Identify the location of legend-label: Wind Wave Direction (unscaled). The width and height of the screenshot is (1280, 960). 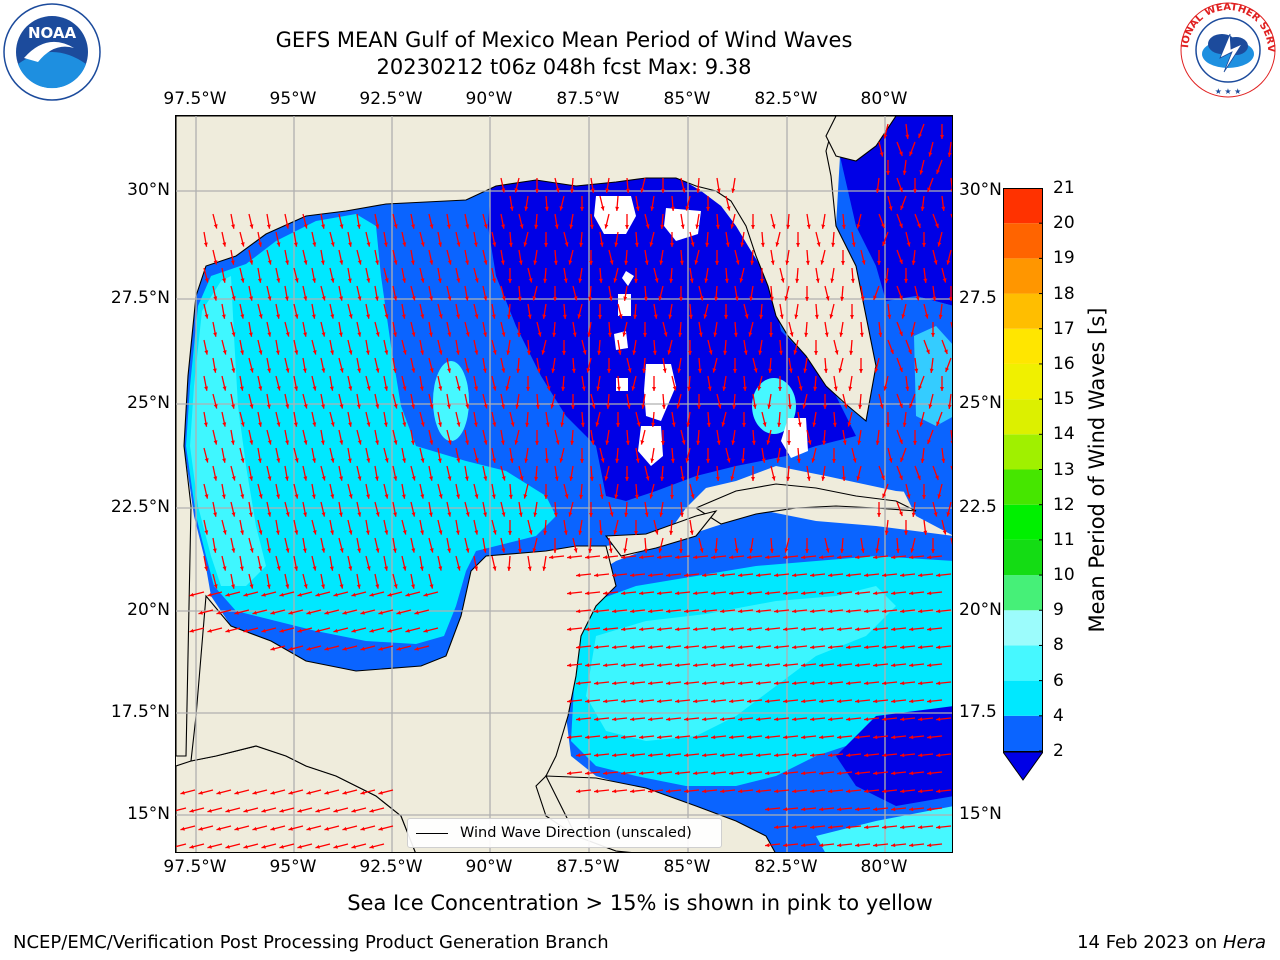
(576, 833).